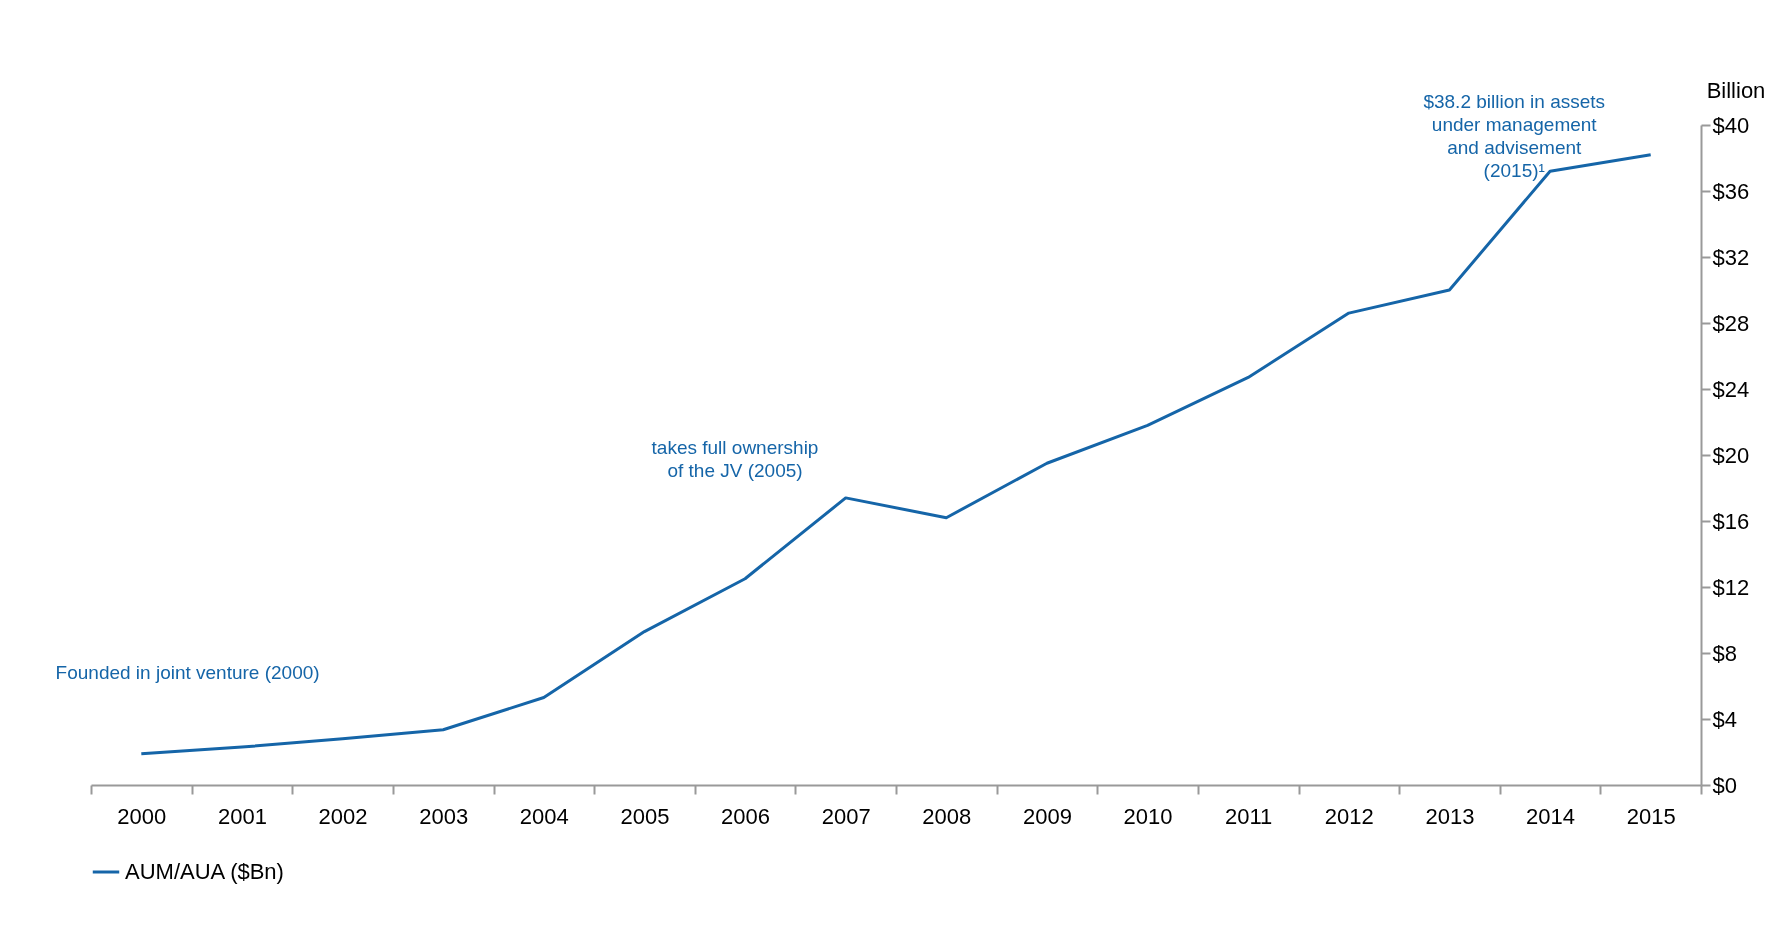  Describe the element at coordinates (1249, 816) in the screenshot. I see `x-tick-label: 2011` at that location.